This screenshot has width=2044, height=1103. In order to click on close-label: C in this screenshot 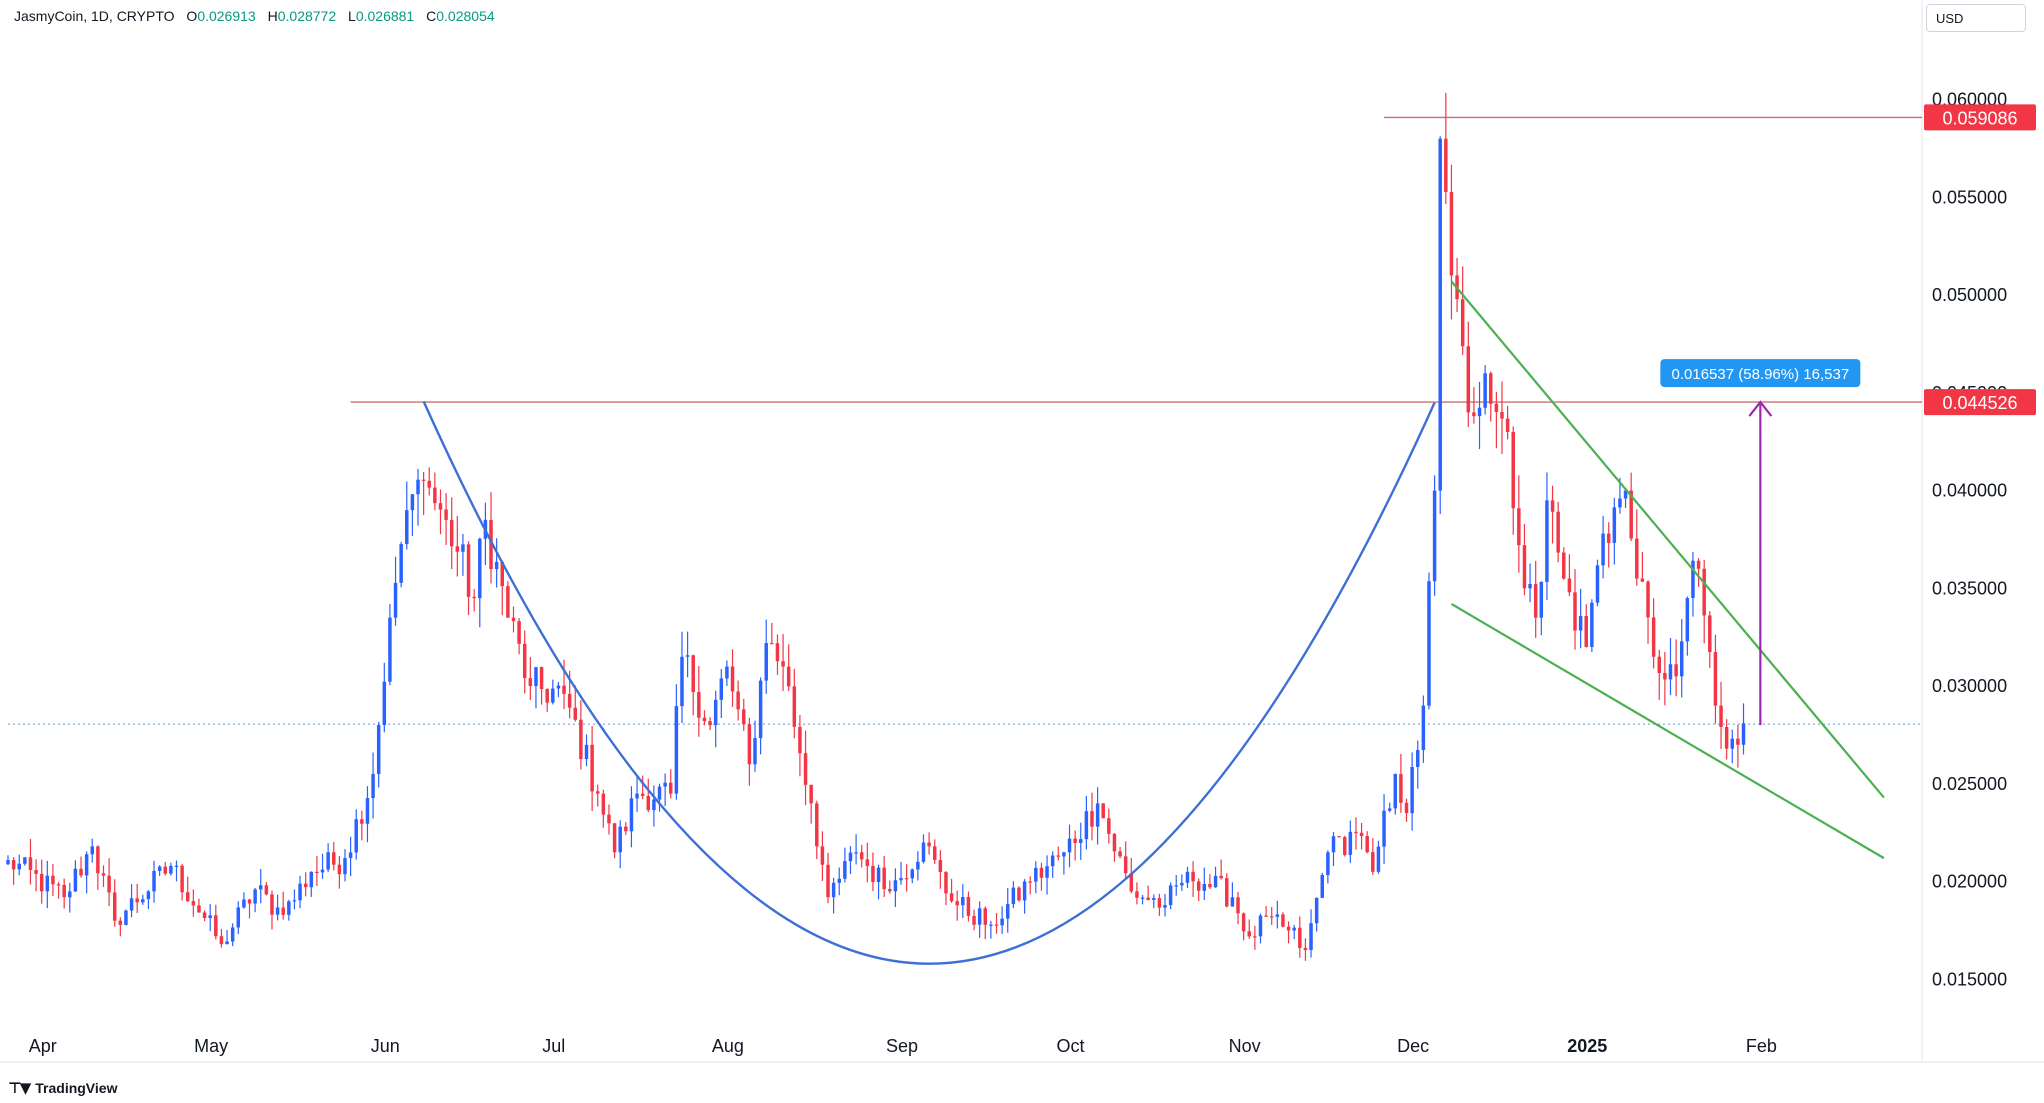, I will do `click(431, 16)`.